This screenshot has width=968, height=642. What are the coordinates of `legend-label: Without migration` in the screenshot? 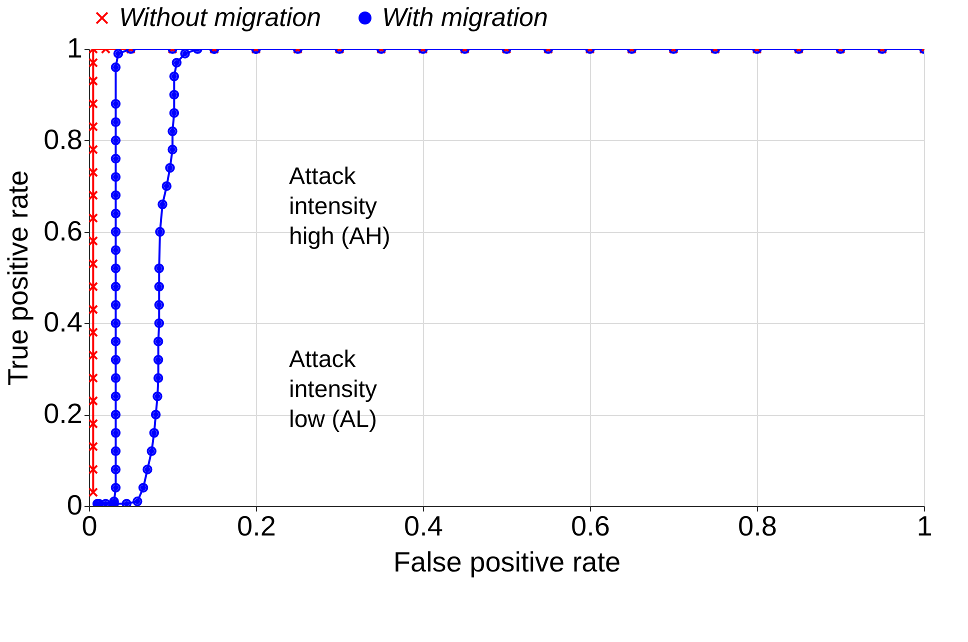 It's located at (220, 17).